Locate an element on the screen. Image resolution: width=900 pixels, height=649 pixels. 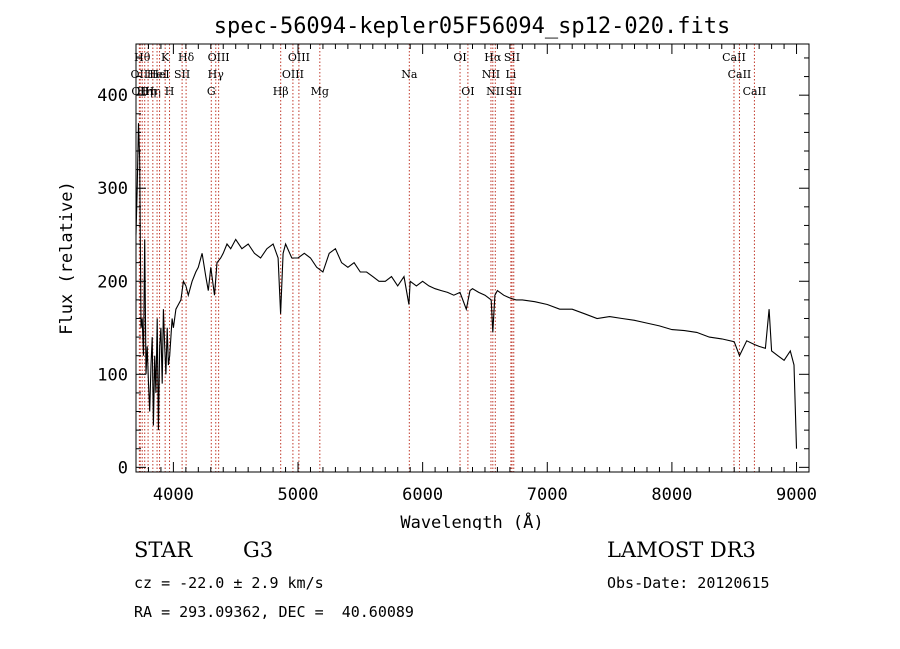
spectral-line-label: Mg is located at coordinates (320, 91).